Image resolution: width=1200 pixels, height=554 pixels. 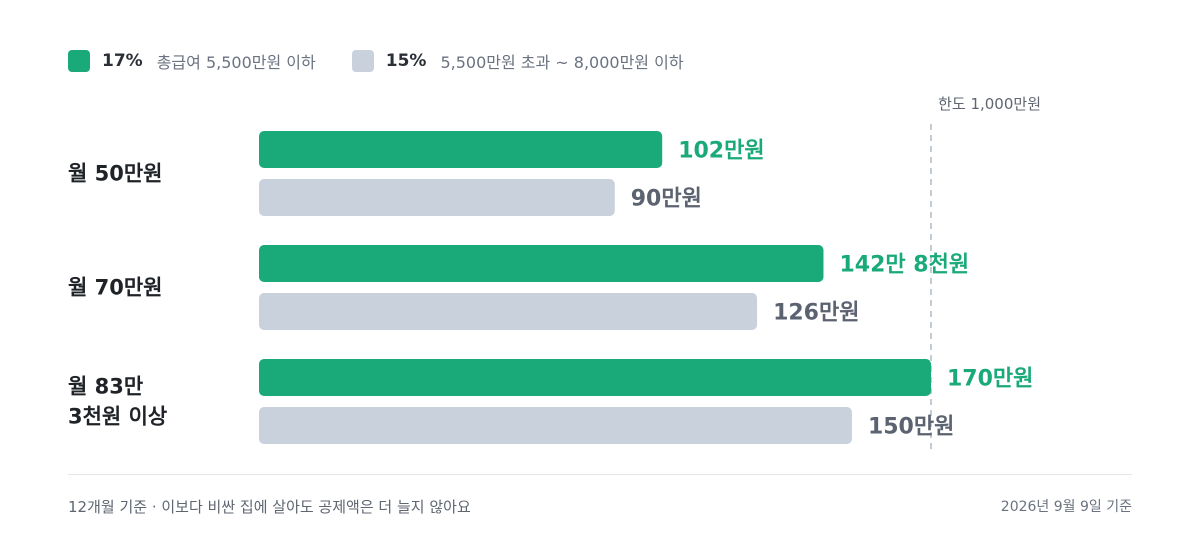 What do you see at coordinates (117, 417) in the screenshot?
I see `category-label: 3천원 이상` at bounding box center [117, 417].